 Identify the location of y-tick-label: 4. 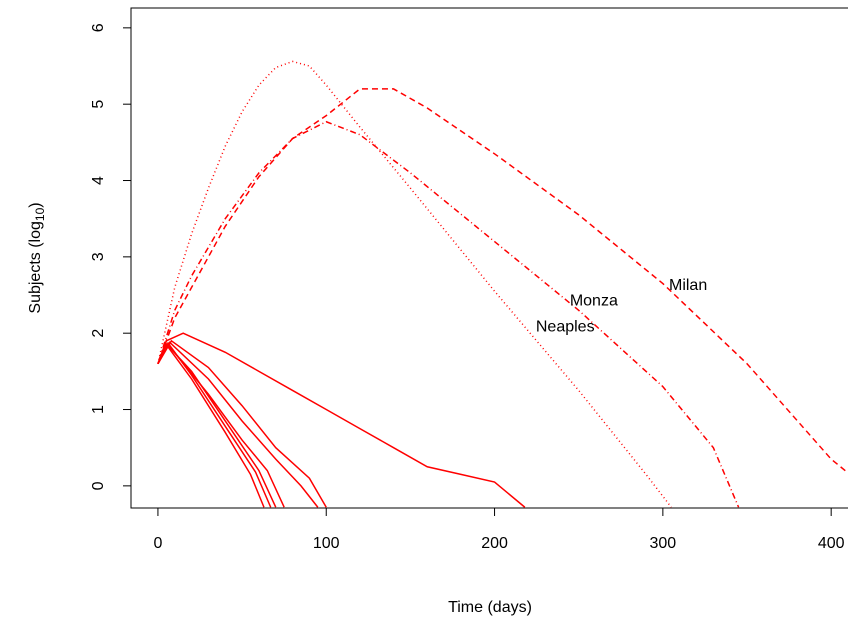
(98, 180).